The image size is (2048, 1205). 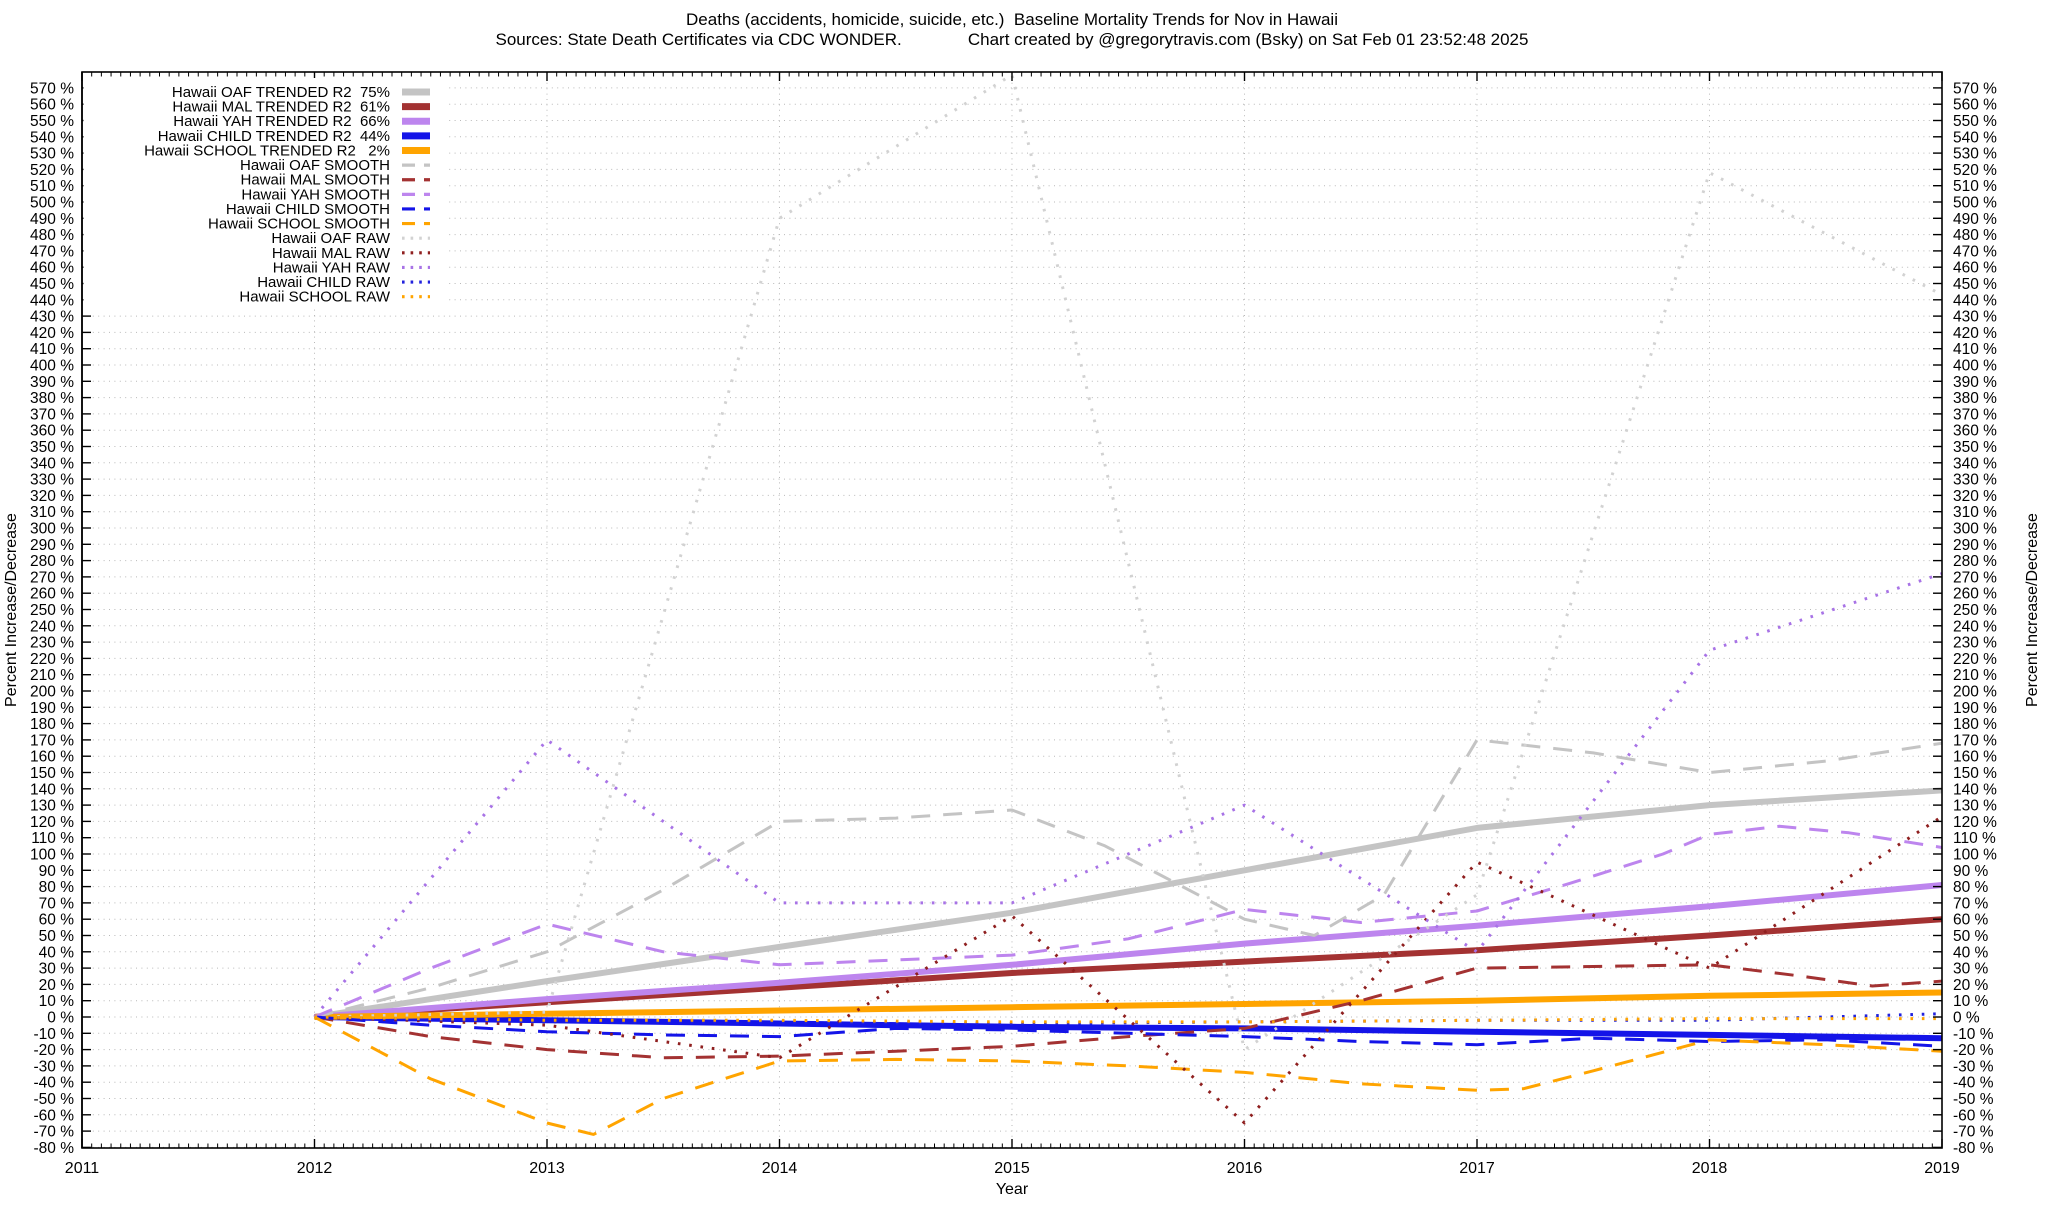 What do you see at coordinates (52, 773) in the screenshot?
I see `y-tick-label-left: 150 %` at bounding box center [52, 773].